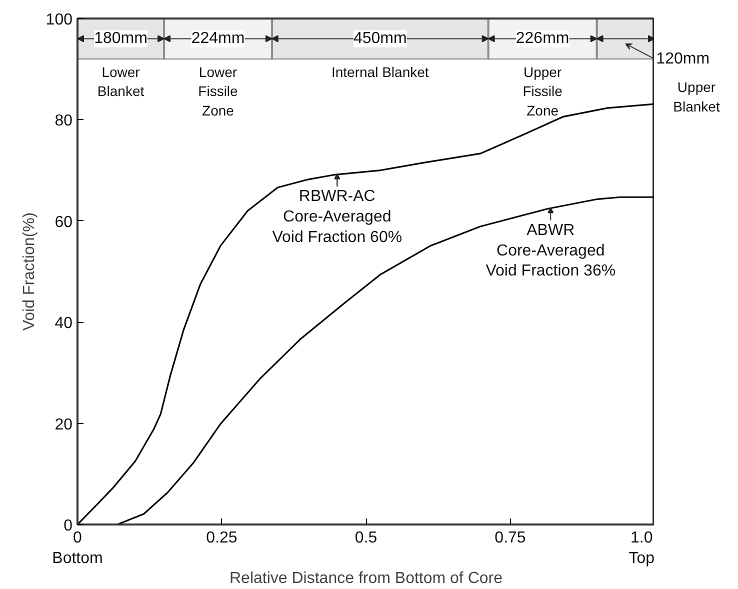 This screenshot has height=589, width=738. Describe the element at coordinates (510, 538) in the screenshot. I see `x-tick-label: 0.75` at that location.